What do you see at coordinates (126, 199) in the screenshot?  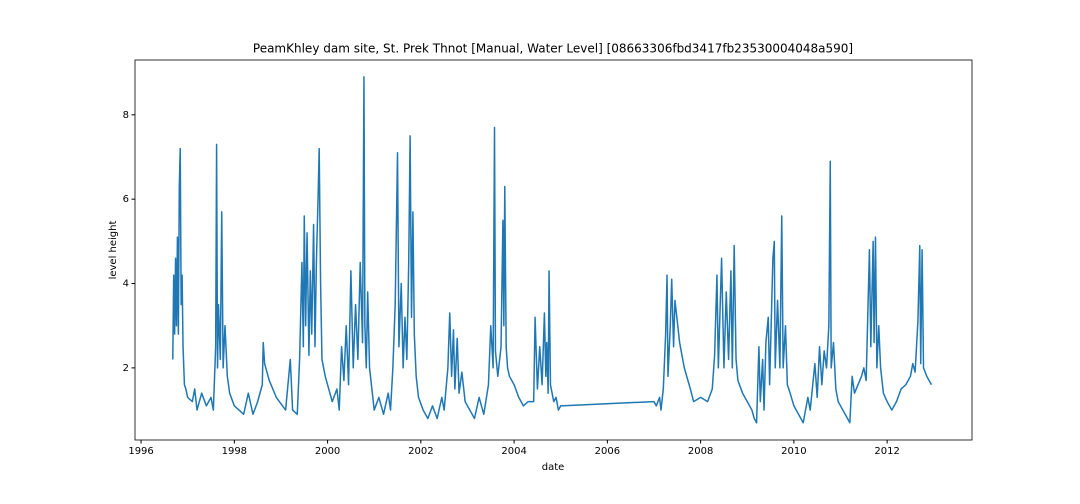 I see `y-tick-label: 6` at bounding box center [126, 199].